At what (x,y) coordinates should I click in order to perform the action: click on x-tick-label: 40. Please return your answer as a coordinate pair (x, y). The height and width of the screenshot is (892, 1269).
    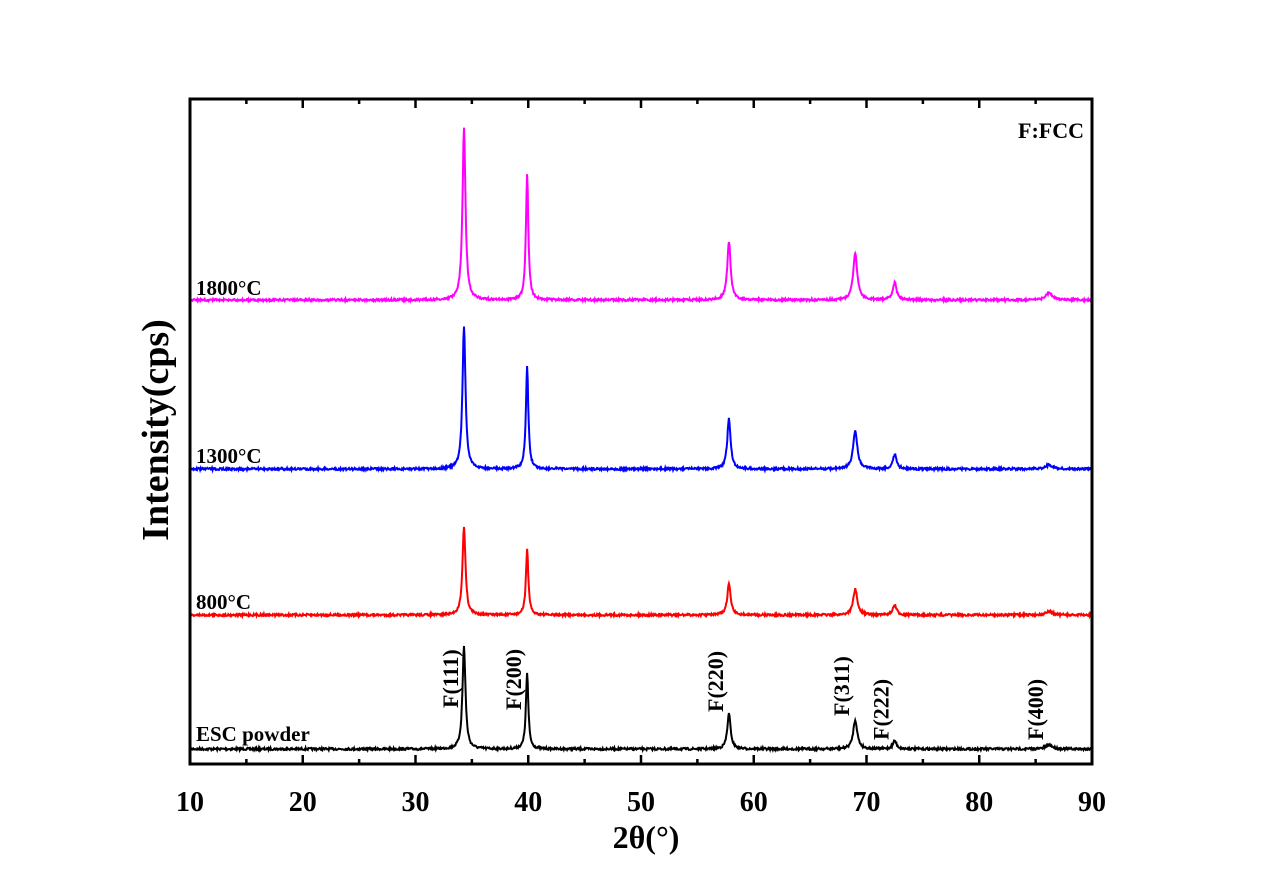
    Looking at the image, I should click on (528, 802).